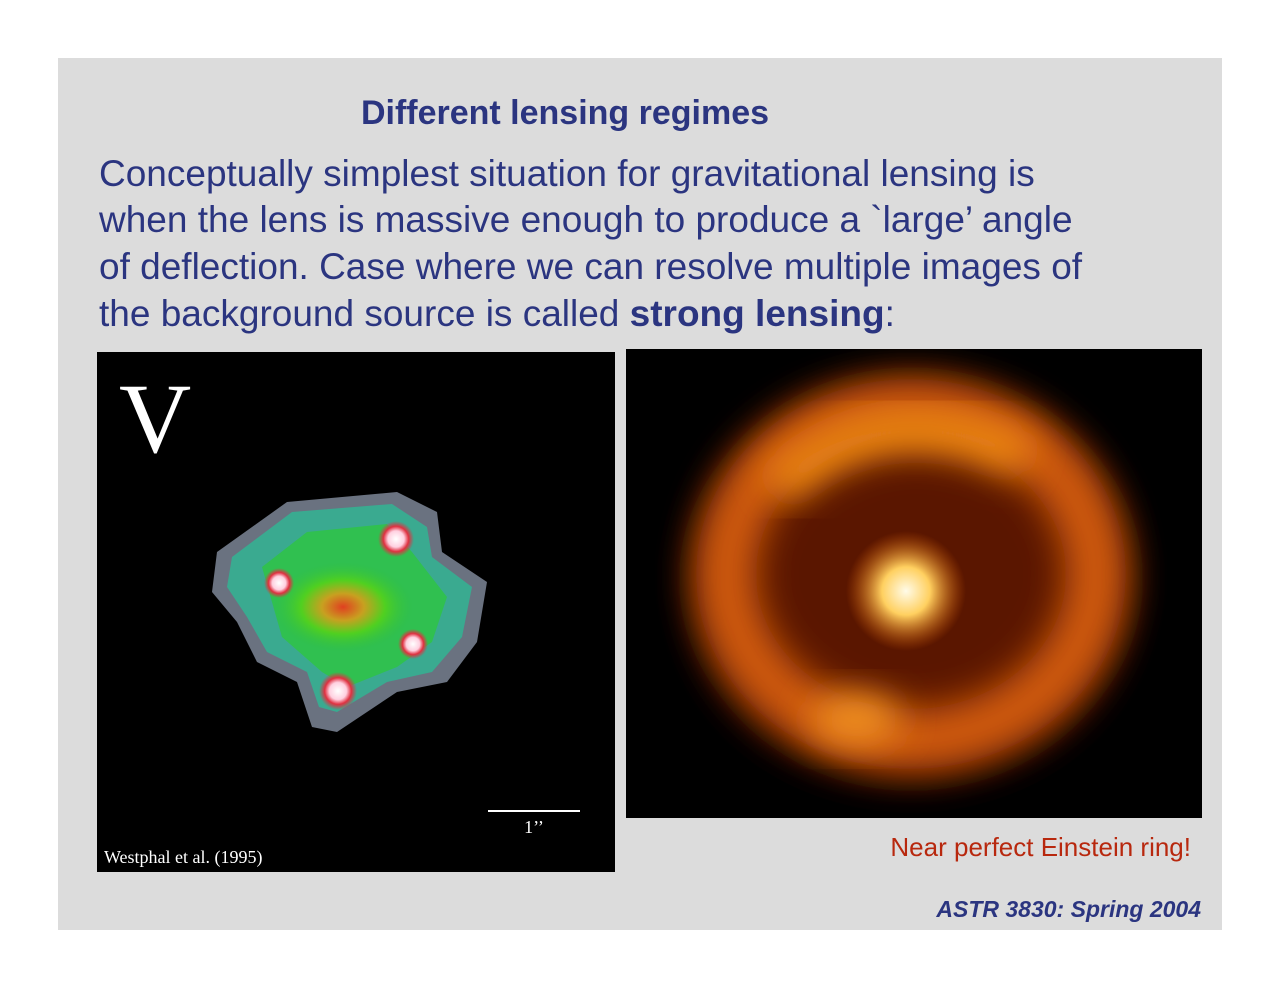 Image resolution: width=1280 pixels, height=989 pixels. Describe the element at coordinates (1040, 847) in the screenshot. I see `caption: Near perfect Einstein ring!` at that location.